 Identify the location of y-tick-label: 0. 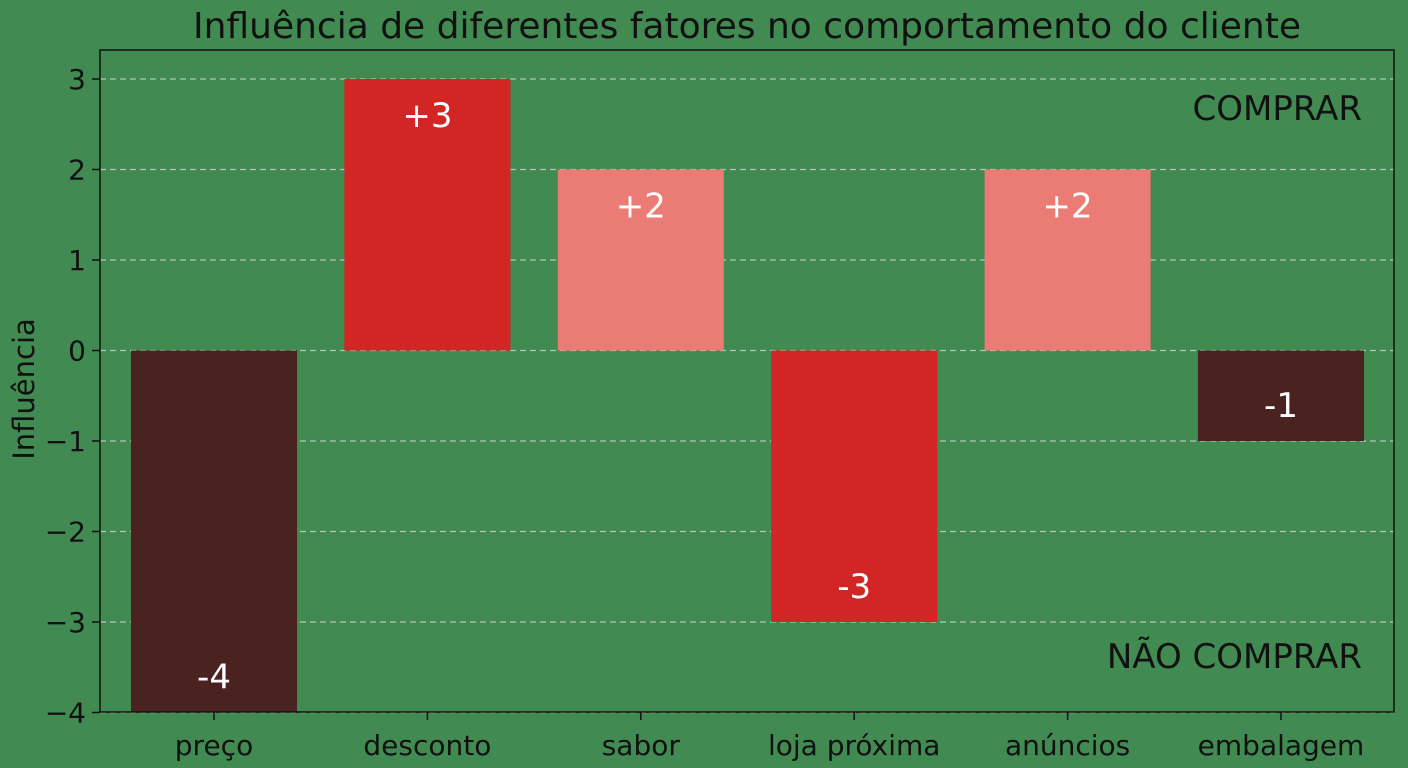
(77, 351).